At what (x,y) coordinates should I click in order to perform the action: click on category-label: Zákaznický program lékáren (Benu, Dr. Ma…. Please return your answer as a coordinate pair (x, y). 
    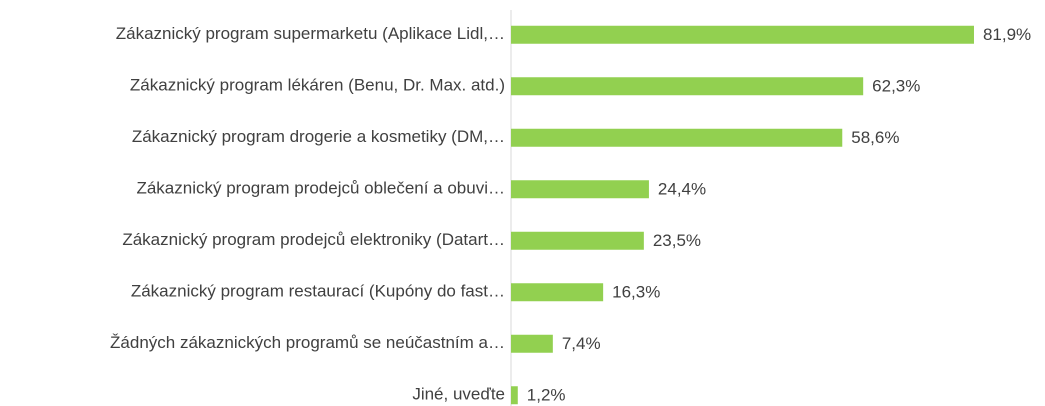
    Looking at the image, I should click on (317, 85).